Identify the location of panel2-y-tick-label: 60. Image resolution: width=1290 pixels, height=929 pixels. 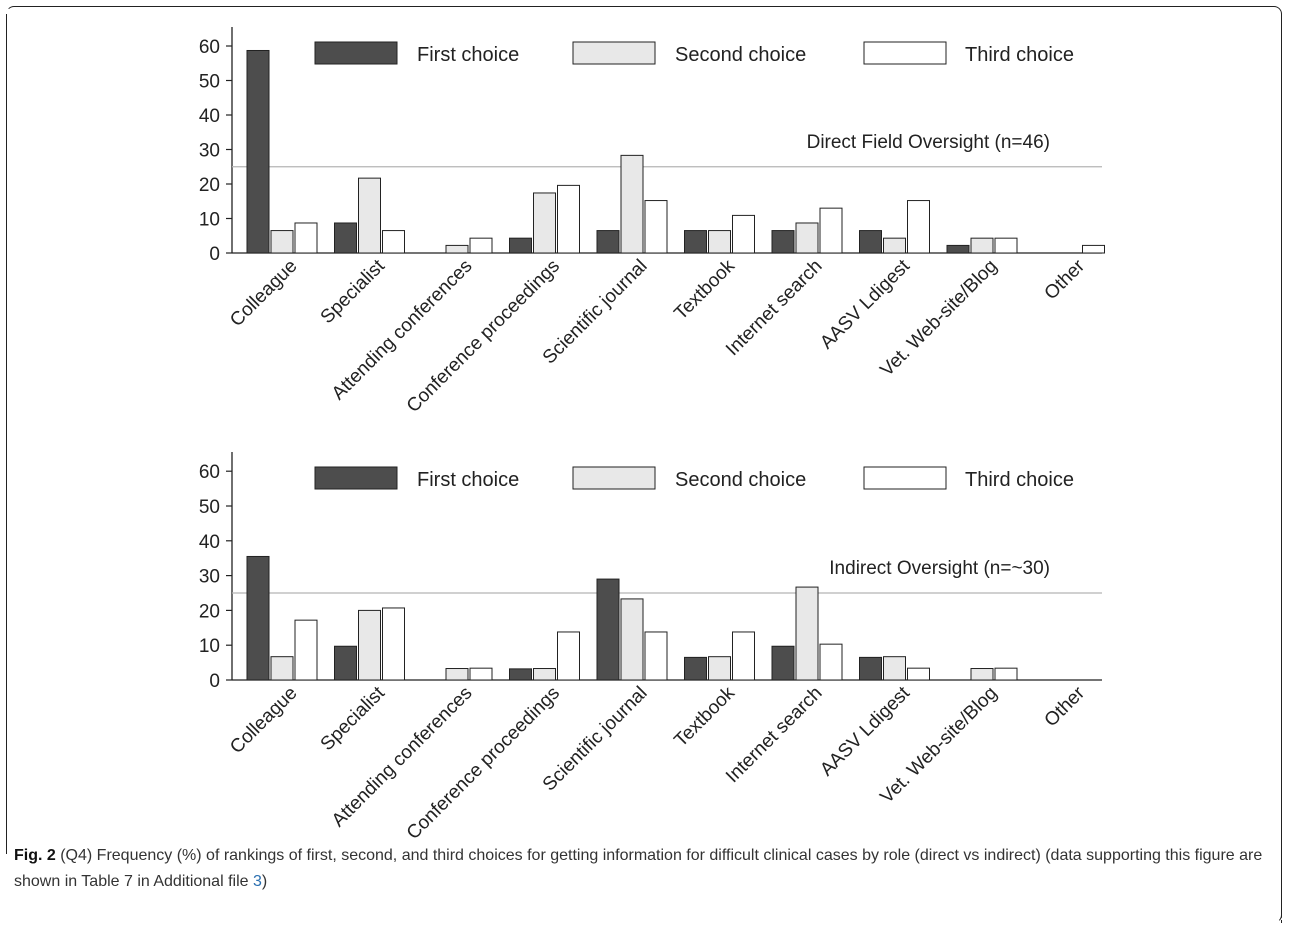
(209, 472).